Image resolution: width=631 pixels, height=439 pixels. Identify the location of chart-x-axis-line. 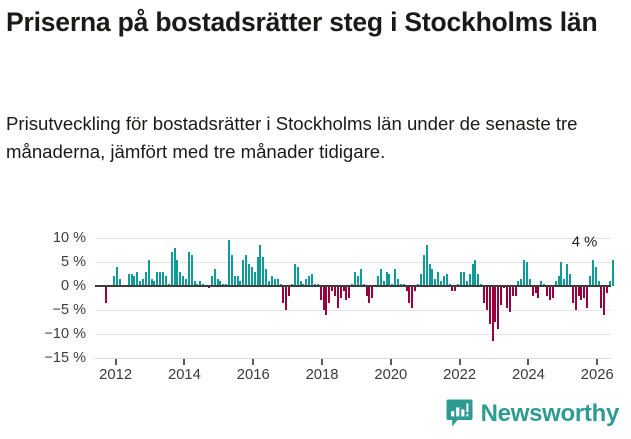
(353, 358).